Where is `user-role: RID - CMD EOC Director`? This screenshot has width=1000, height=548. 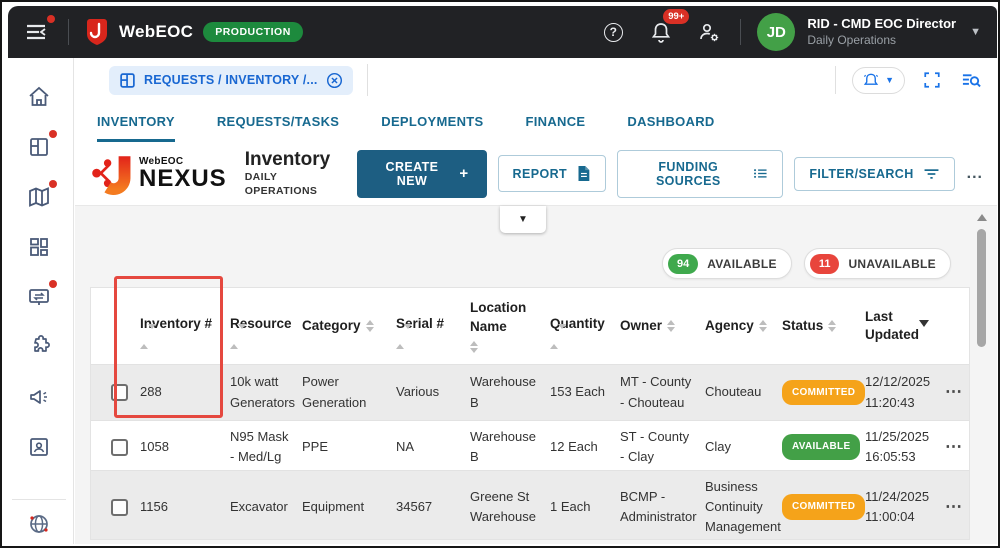
user-role: RID - CMD EOC Director is located at coordinates (882, 23).